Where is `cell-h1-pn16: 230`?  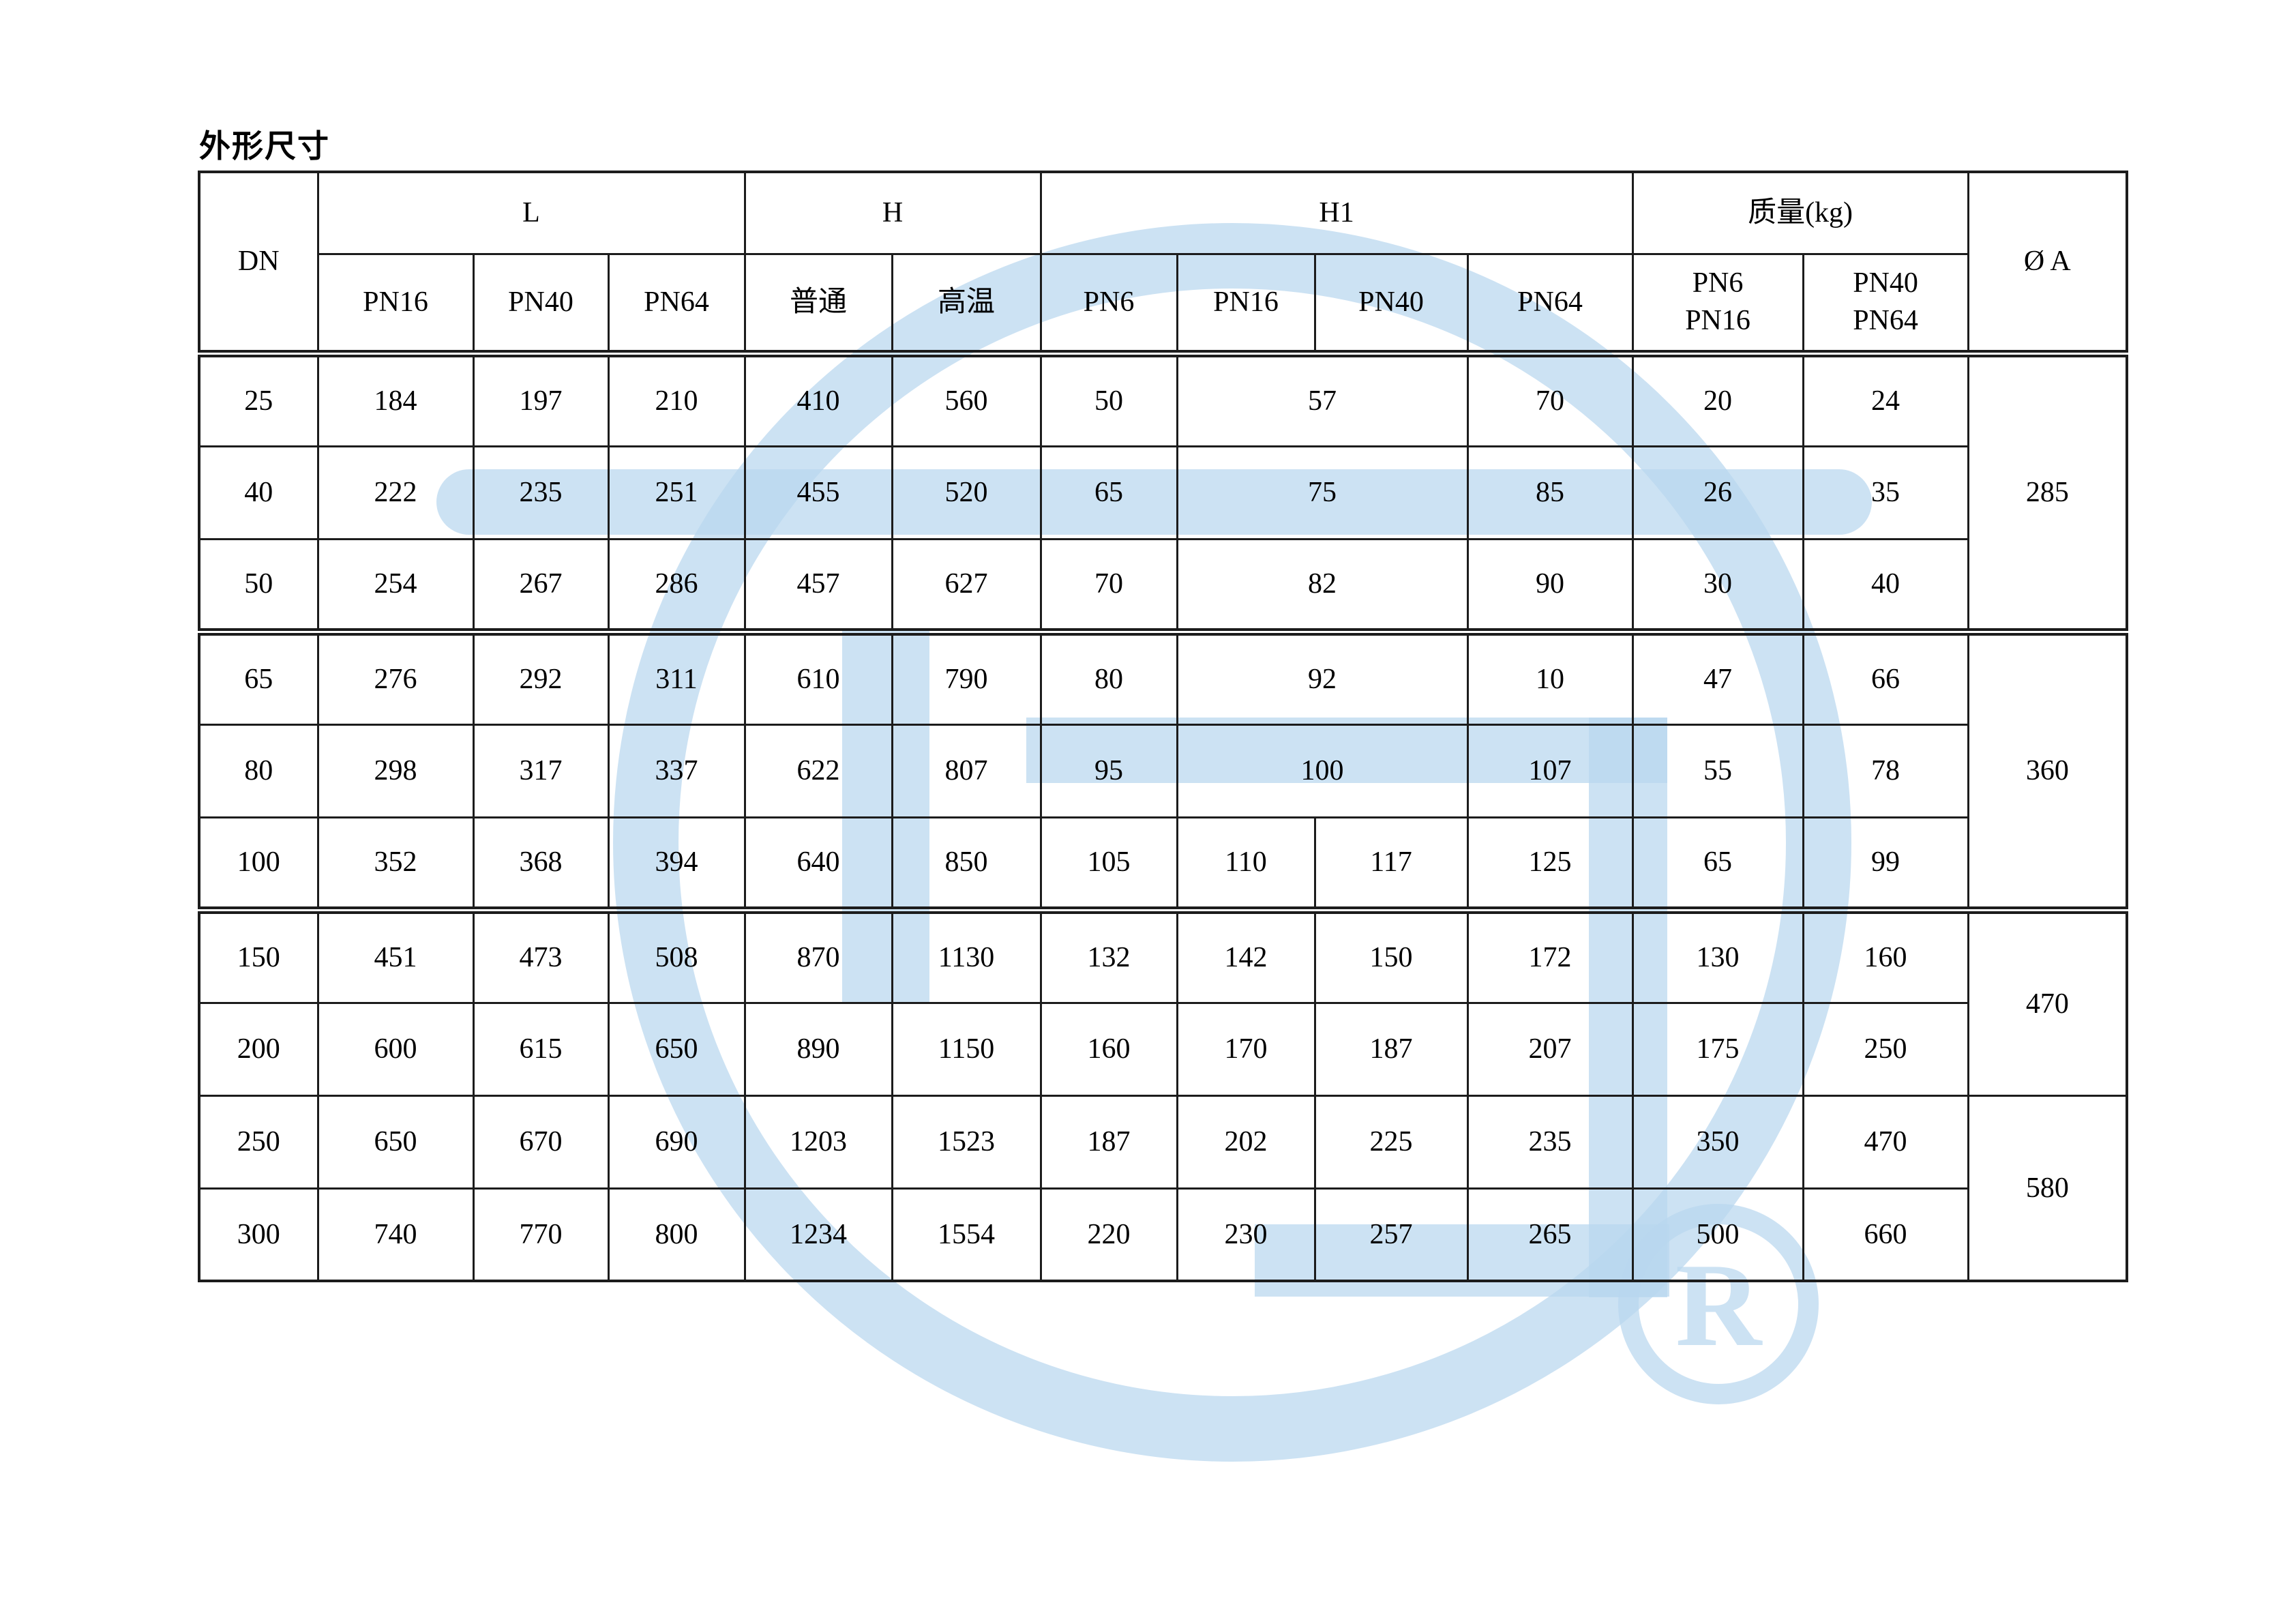
cell-h1-pn16: 230 is located at coordinates (1246, 1234).